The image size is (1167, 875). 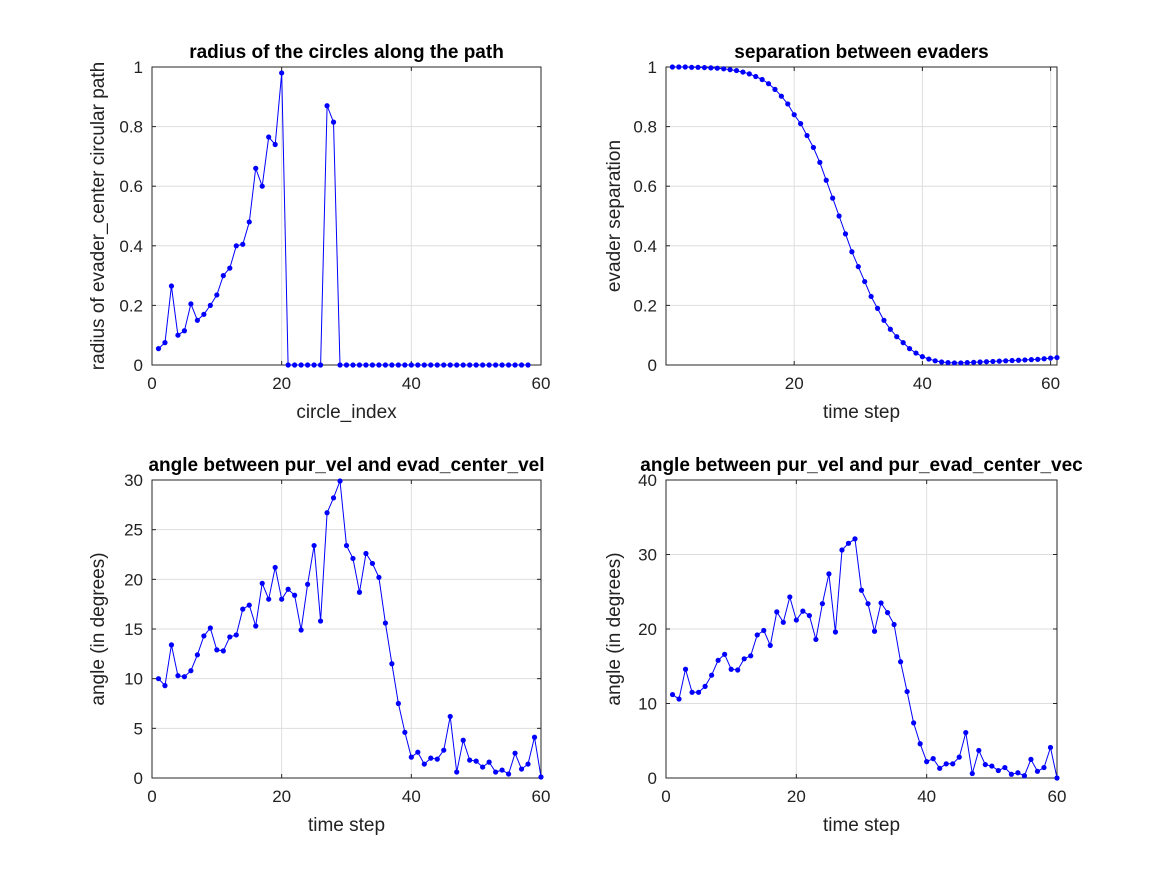 What do you see at coordinates (1050, 383) in the screenshot?
I see `x-tick-label: 60` at bounding box center [1050, 383].